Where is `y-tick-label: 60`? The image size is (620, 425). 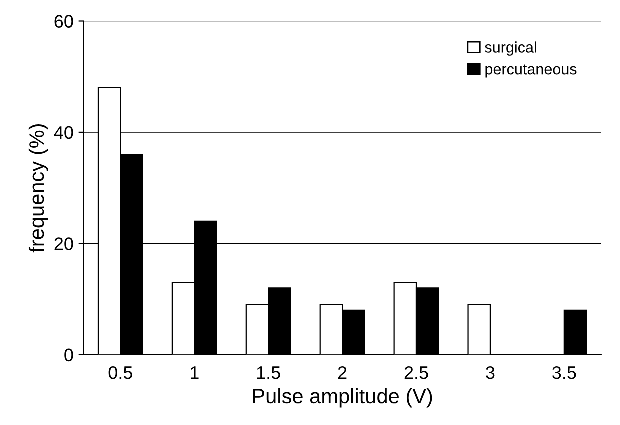
y-tick-label: 60 is located at coordinates (64, 21).